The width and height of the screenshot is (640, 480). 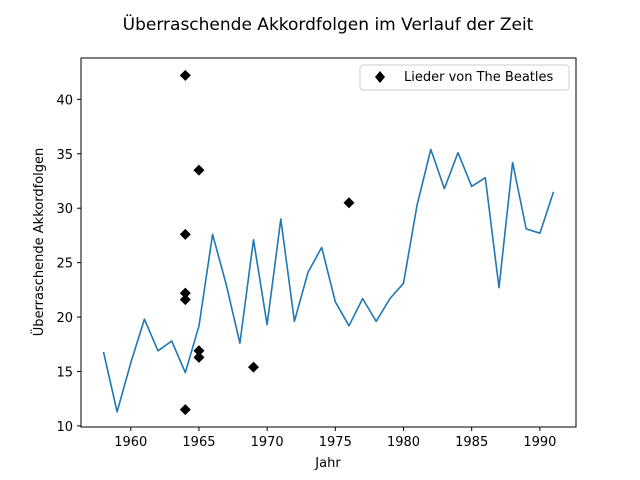 What do you see at coordinates (64, 318) in the screenshot?
I see `y-tick-label: 20` at bounding box center [64, 318].